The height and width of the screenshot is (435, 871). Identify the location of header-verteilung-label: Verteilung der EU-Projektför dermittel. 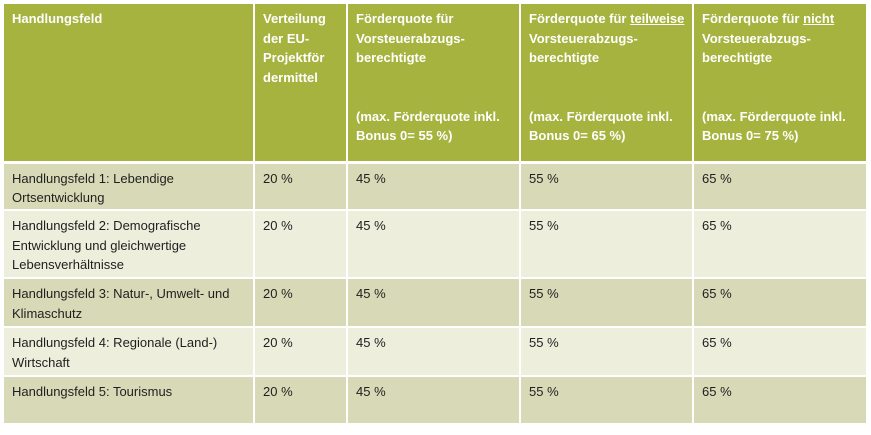
(294, 48).